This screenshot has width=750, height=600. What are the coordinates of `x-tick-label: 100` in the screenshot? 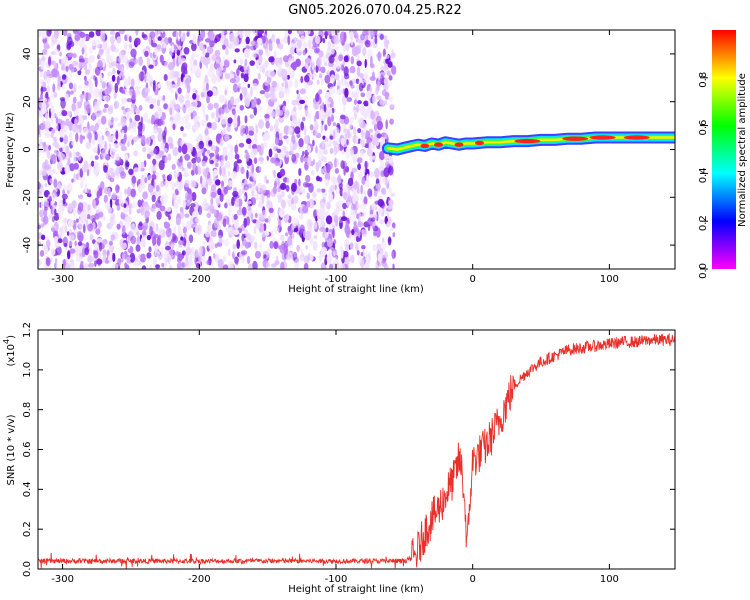 It's located at (609, 279).